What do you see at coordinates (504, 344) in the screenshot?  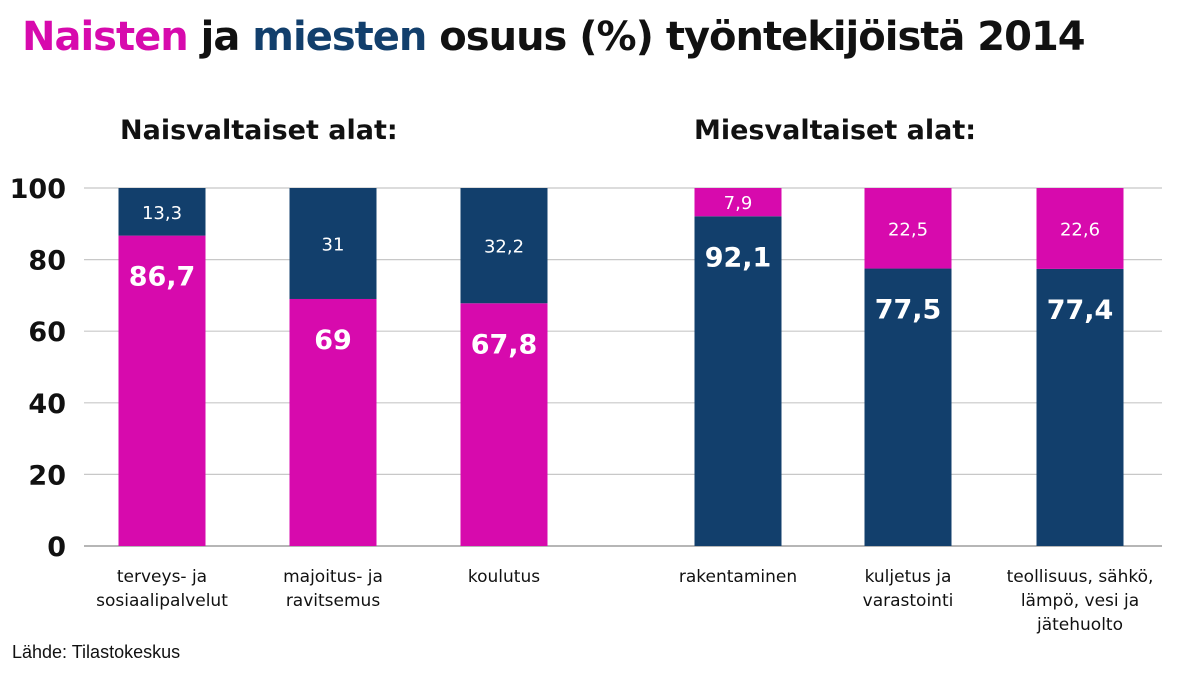 I see `data-label-women: 67,8` at bounding box center [504, 344].